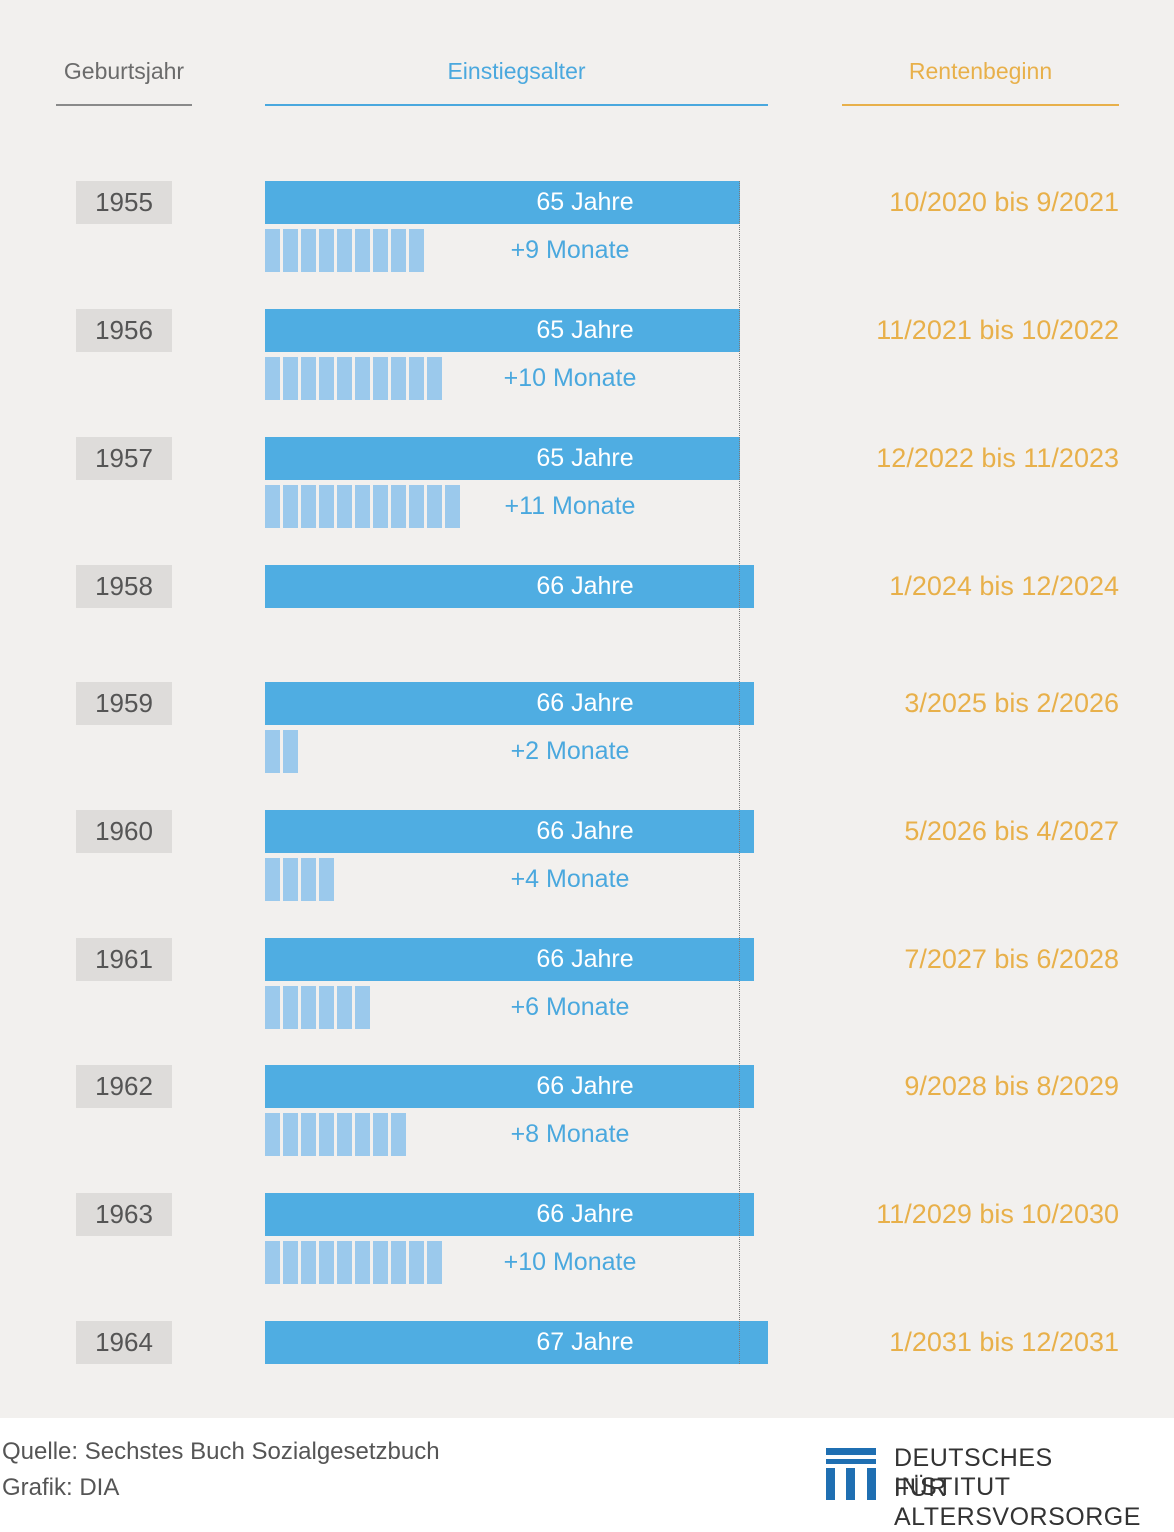  What do you see at coordinates (570, 506) in the screenshot?
I see `extra-months-label: +11 Monate` at bounding box center [570, 506].